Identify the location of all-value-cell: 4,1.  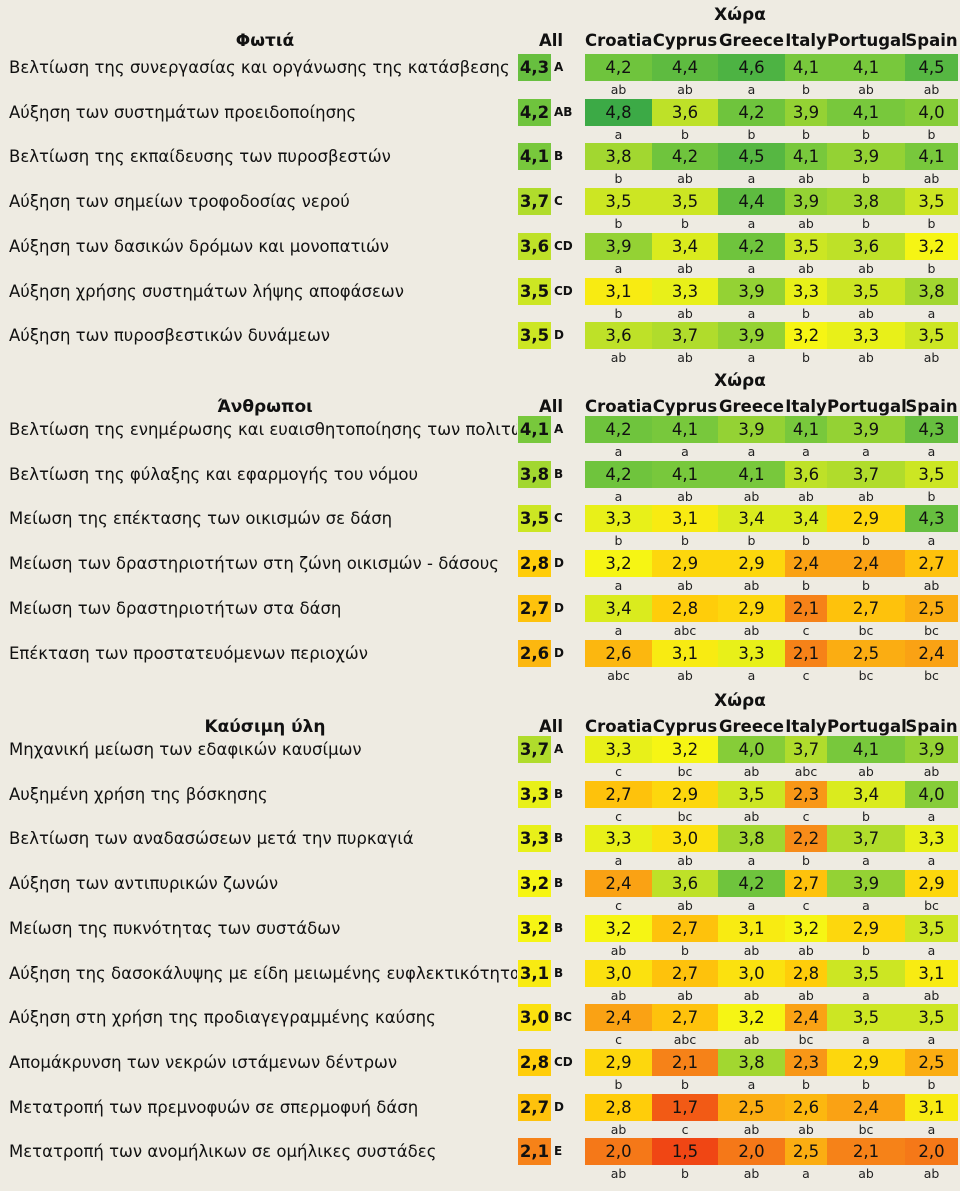
(534, 429).